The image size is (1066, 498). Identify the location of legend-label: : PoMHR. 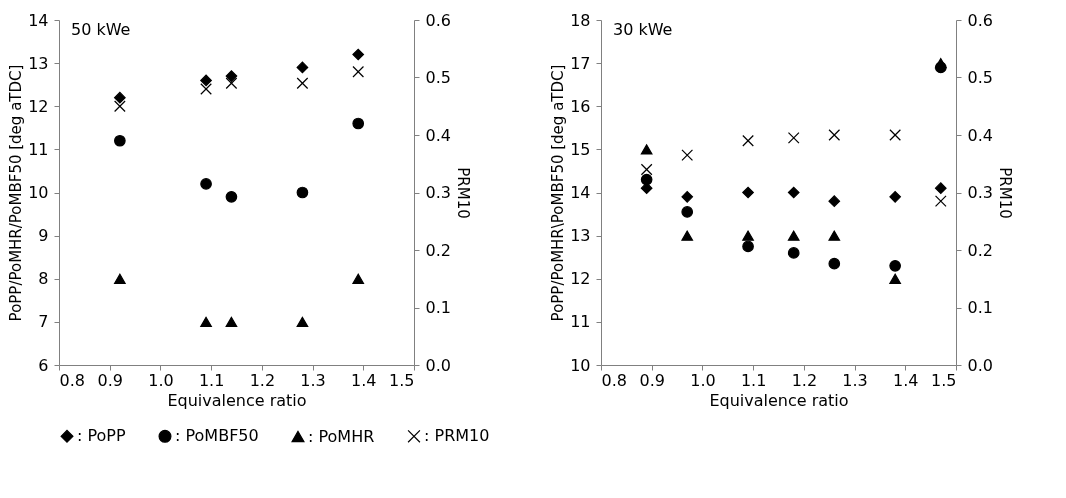
(341, 436).